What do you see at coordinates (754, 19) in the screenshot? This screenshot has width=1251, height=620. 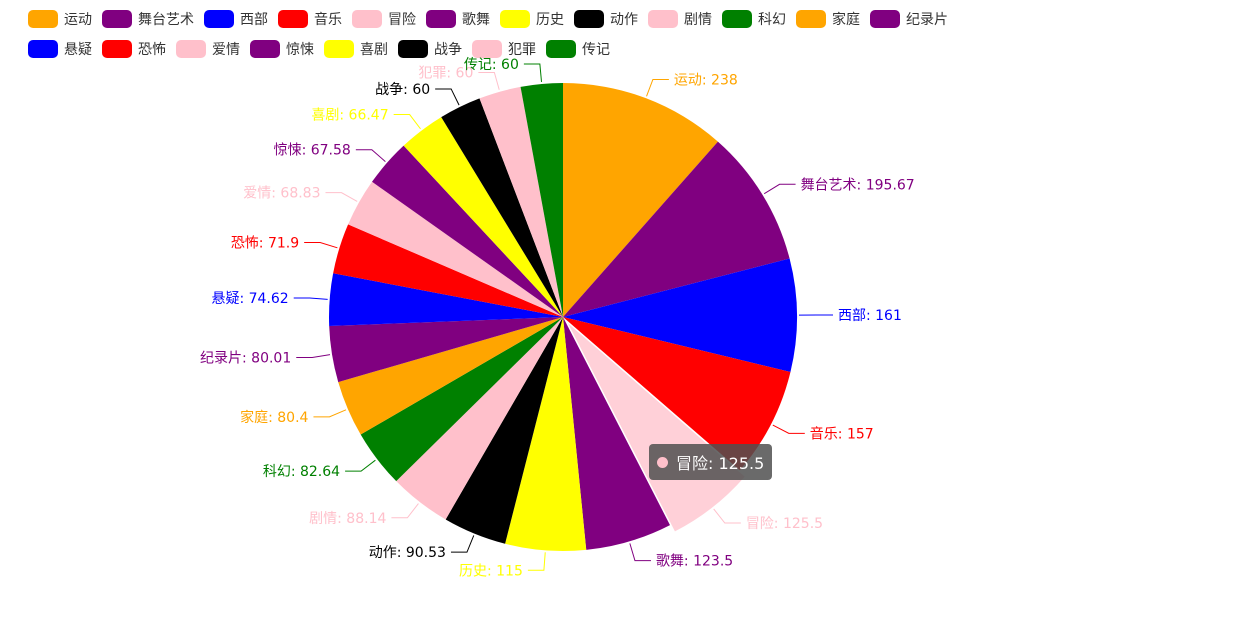 I see `legend-item: 科幻` at bounding box center [754, 19].